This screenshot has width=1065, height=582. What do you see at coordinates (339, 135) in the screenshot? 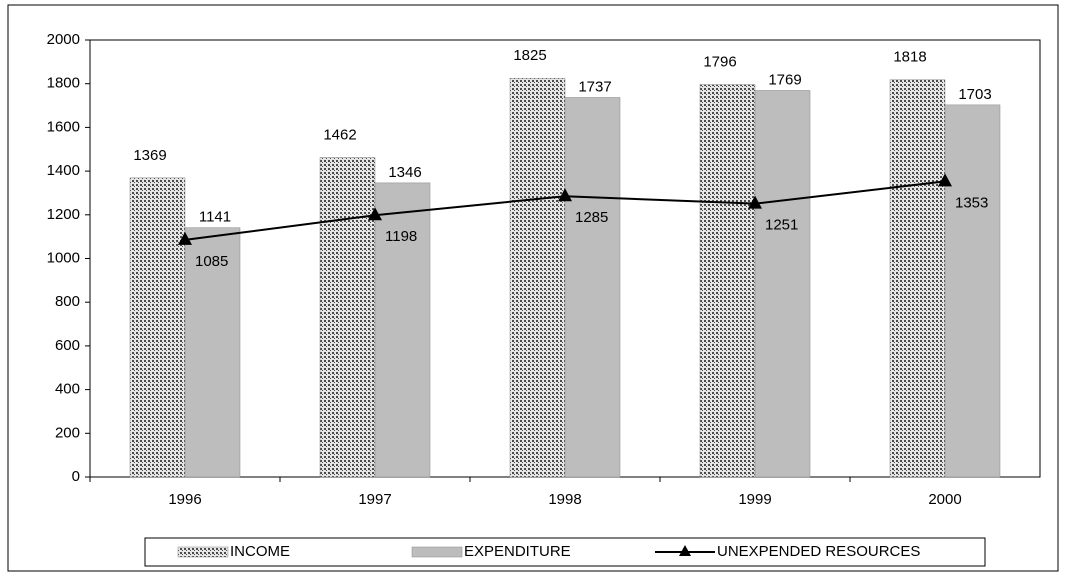
I see `bar-value-label: 1462` at bounding box center [339, 135].